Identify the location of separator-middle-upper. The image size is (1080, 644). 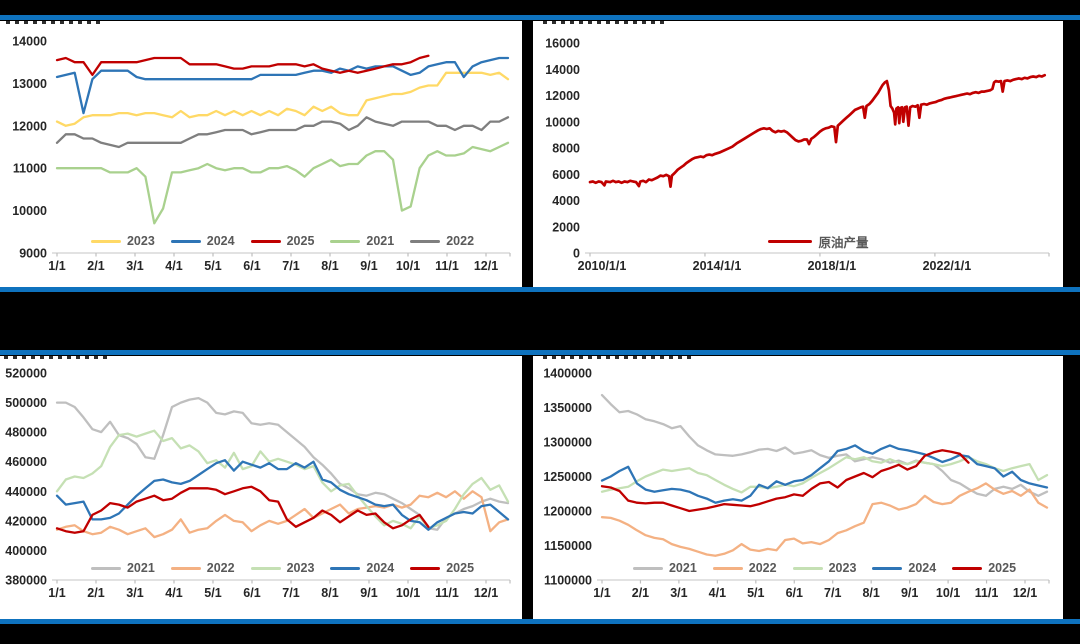
(540, 289).